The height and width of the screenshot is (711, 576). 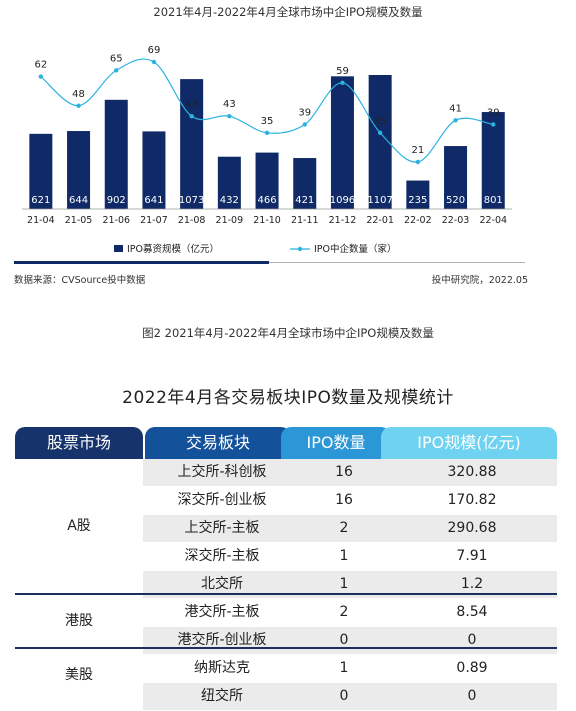 What do you see at coordinates (222, 584) in the screenshot?
I see `board-cell: 北交所` at bounding box center [222, 584].